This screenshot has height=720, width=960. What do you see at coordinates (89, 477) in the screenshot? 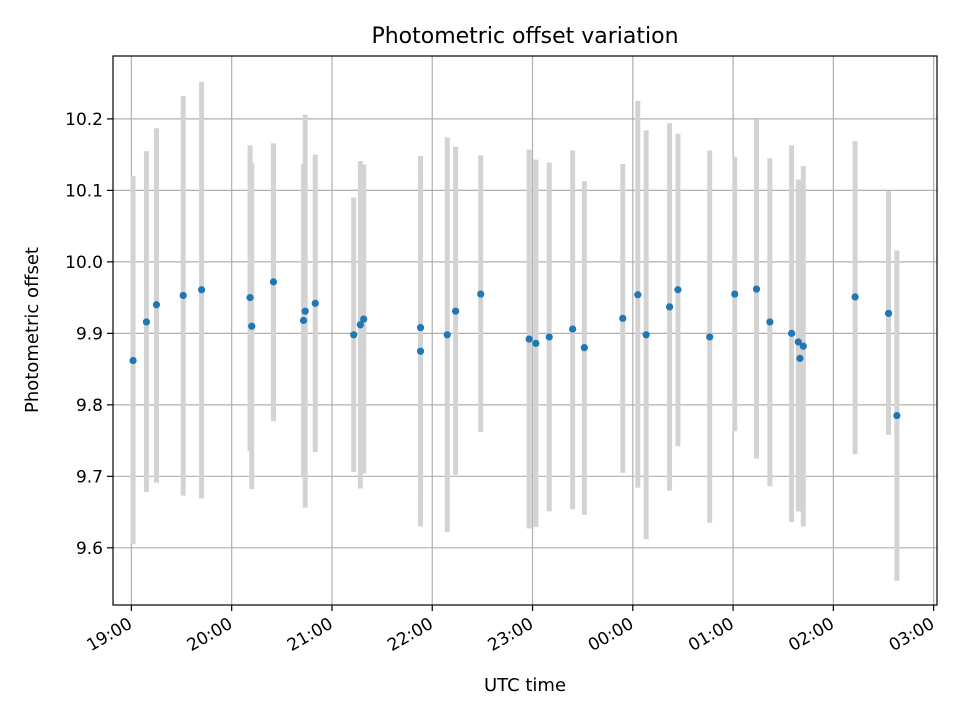
I see `y-tick-label: 9.7` at bounding box center [89, 477].